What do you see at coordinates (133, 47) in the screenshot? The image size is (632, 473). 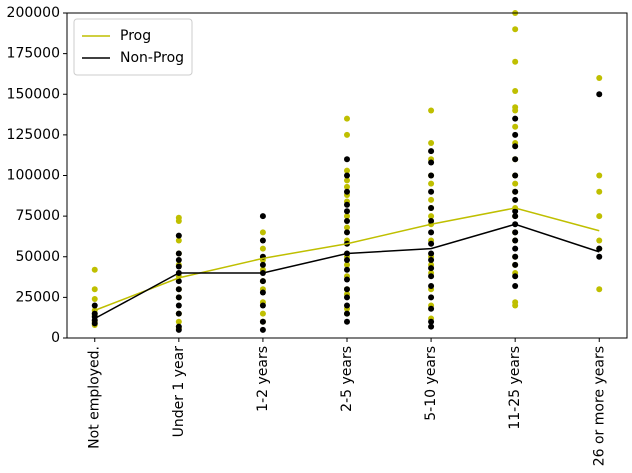 I see `legend-box` at bounding box center [133, 47].